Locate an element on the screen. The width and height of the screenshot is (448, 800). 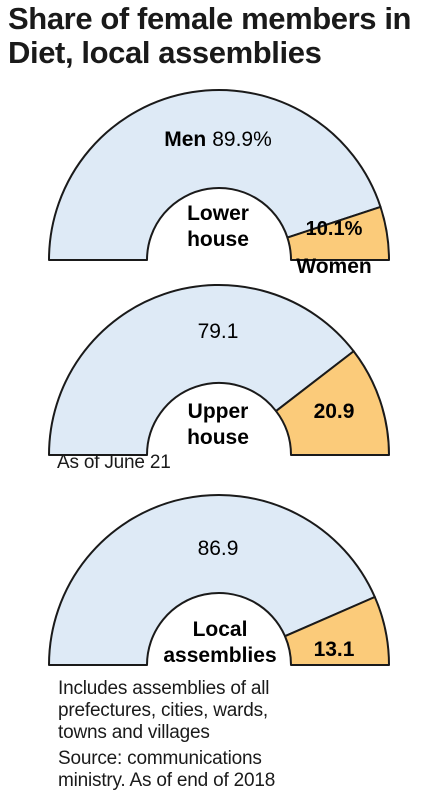
men-segment is located at coordinates (201, 370).